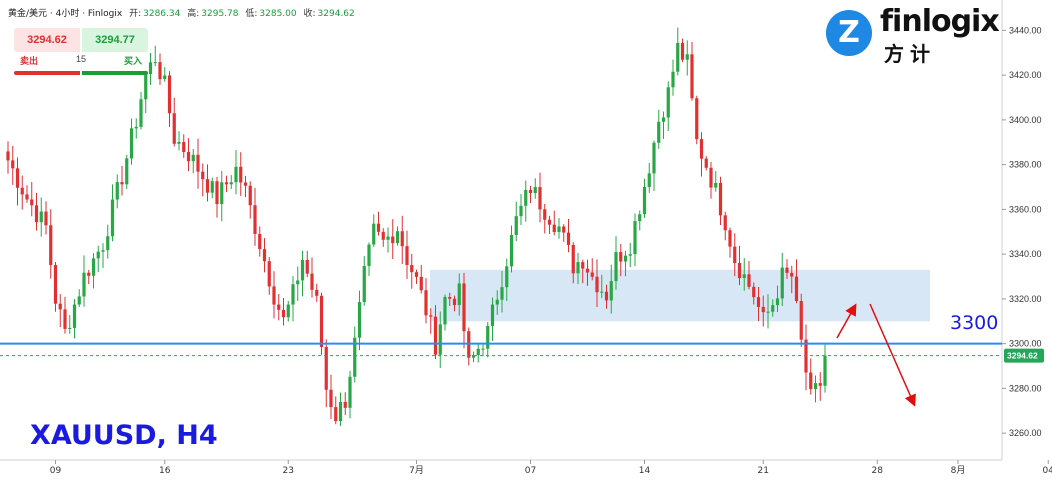  Describe the element at coordinates (165, 471) in the screenshot. I see `x-tick-label: 16` at that location.